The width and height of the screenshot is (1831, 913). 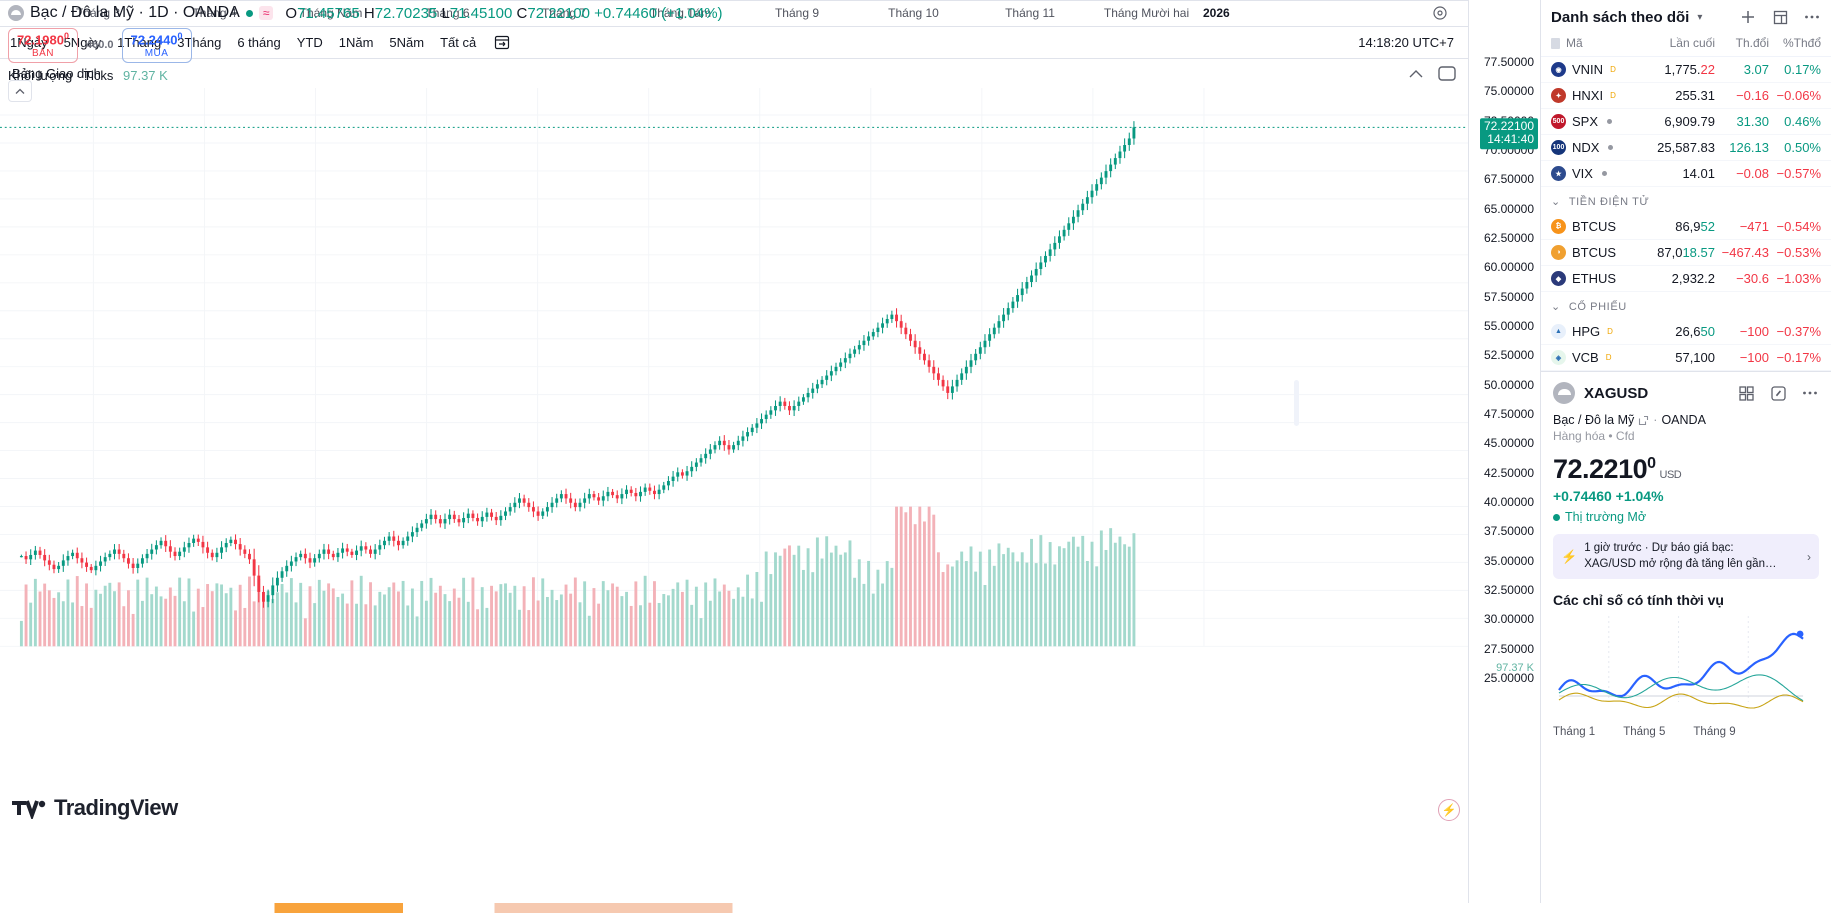 What do you see at coordinates (1689, 121) in the screenshot?
I see `row-last: 6,909.79` at bounding box center [1689, 121].